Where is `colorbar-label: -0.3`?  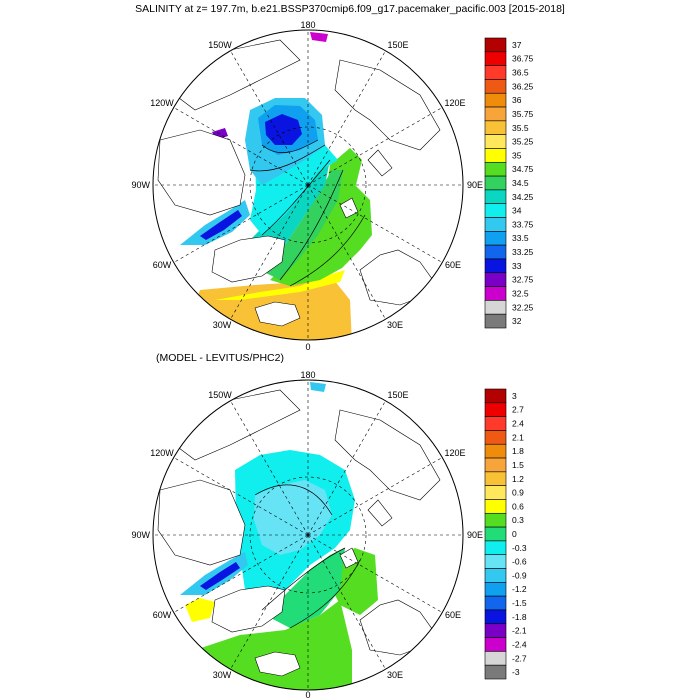
colorbar-label: -0.3 is located at coordinates (519, 548).